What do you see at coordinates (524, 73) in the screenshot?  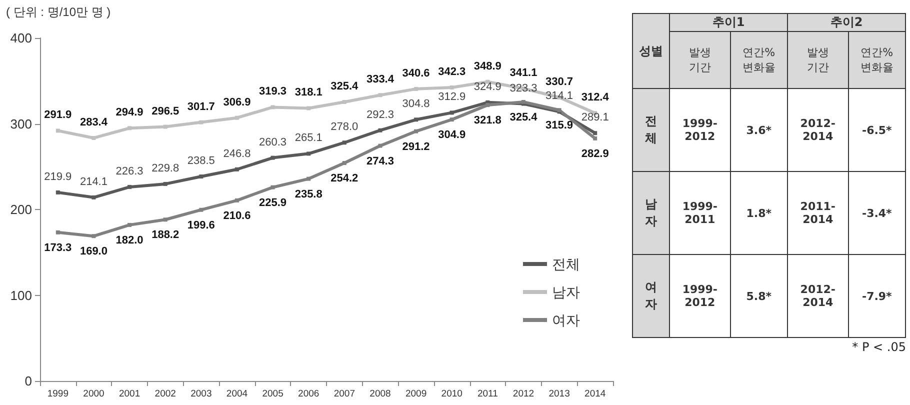 I see `data-label: 341.1` at bounding box center [524, 73].